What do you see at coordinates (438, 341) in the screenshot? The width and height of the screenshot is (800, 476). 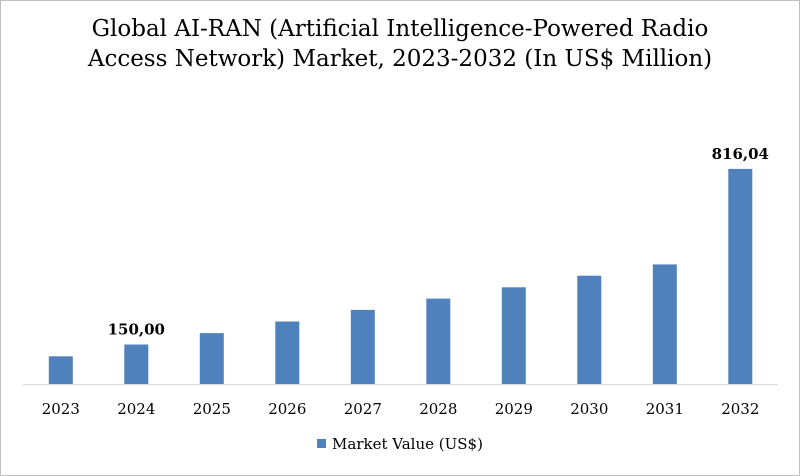 I see `bar-2028` at bounding box center [438, 341].